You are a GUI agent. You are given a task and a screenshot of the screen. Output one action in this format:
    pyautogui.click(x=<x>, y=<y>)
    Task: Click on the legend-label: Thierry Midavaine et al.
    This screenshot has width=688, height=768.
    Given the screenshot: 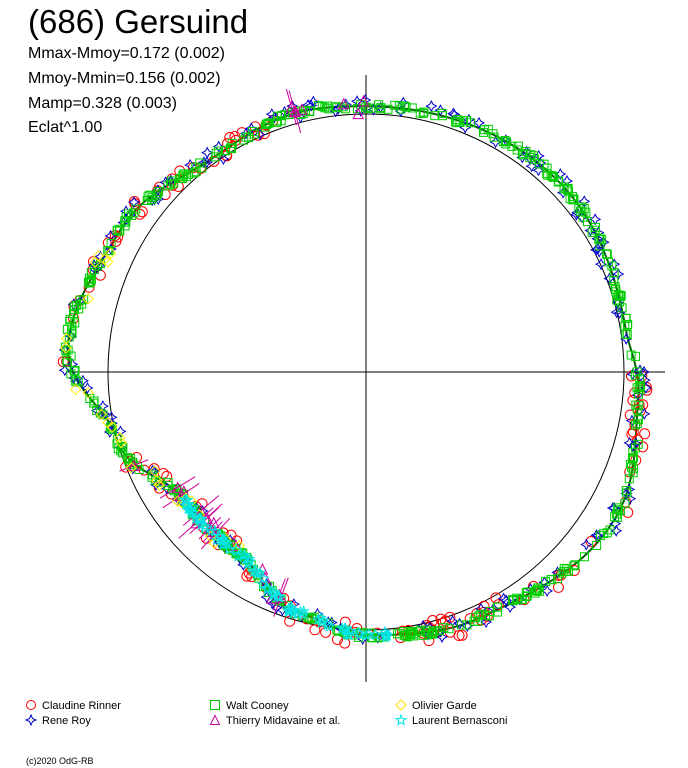 What is the action you would take?
    pyautogui.click(x=283, y=721)
    